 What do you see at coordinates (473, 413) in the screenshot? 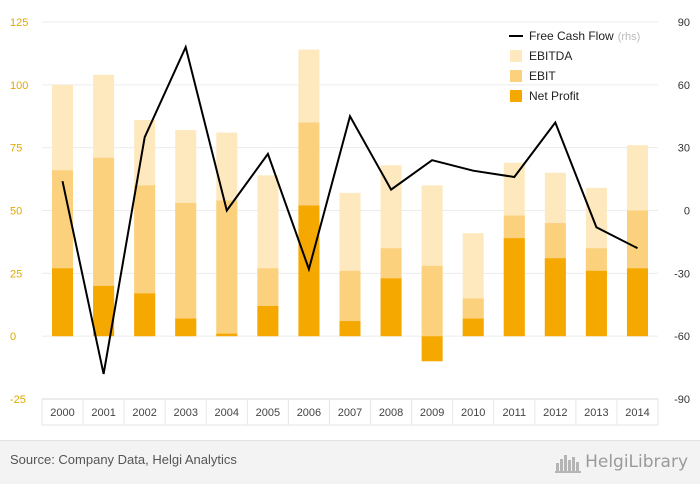
I see `x-tick-label: 2010` at bounding box center [473, 413].